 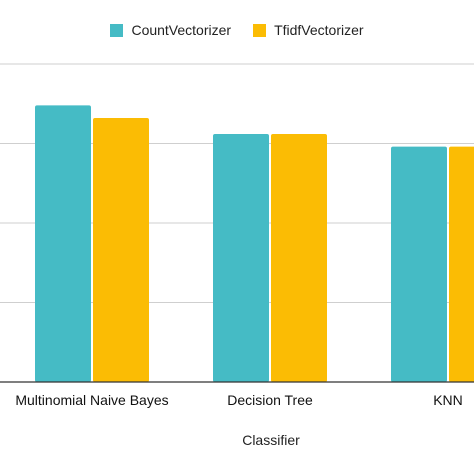 What do you see at coordinates (241, 257) in the screenshot?
I see `bar-countvectorizer-decision-tree` at bounding box center [241, 257].